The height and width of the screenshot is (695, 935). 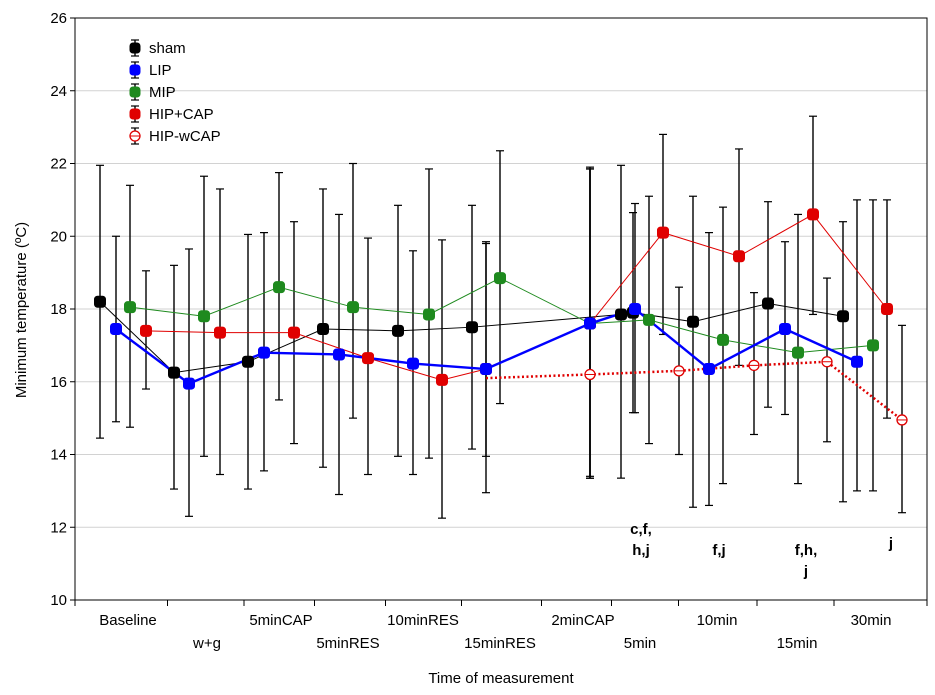 I want to click on y-tick-label: 16, so click(x=58, y=382).